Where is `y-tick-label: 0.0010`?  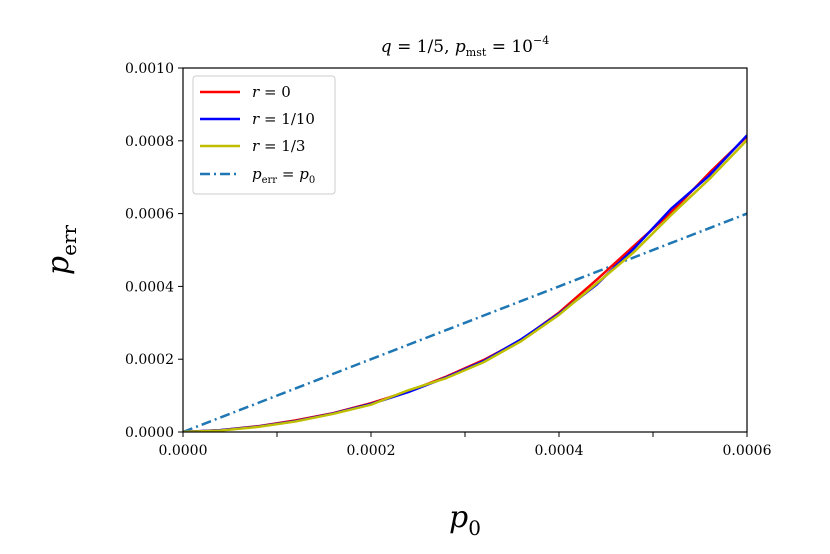 y-tick-label: 0.0010 is located at coordinates (149, 69).